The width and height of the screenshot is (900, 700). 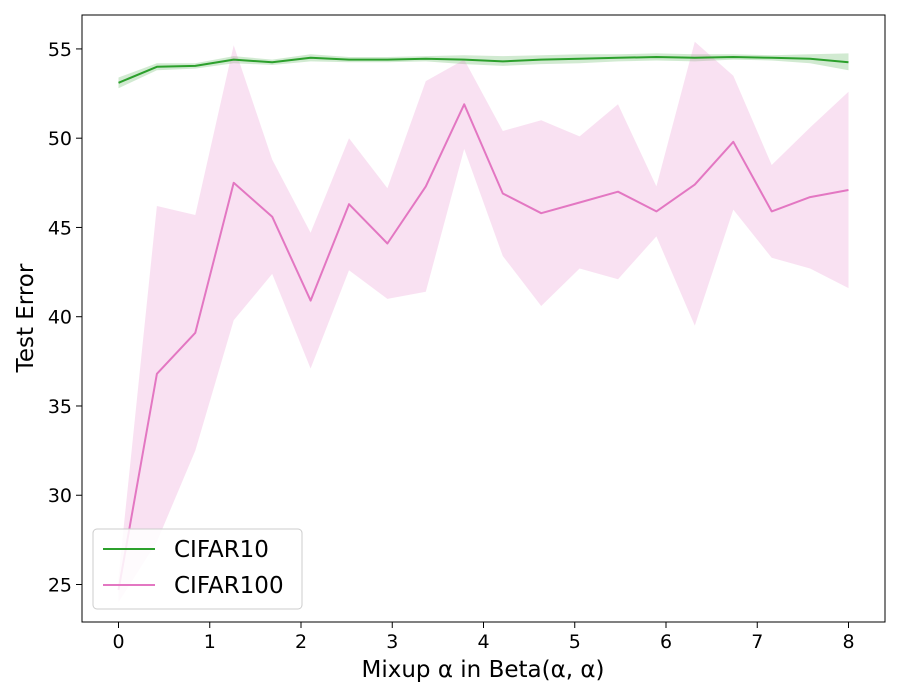 What do you see at coordinates (60, 407) in the screenshot?
I see `y-tick-label: 35` at bounding box center [60, 407].